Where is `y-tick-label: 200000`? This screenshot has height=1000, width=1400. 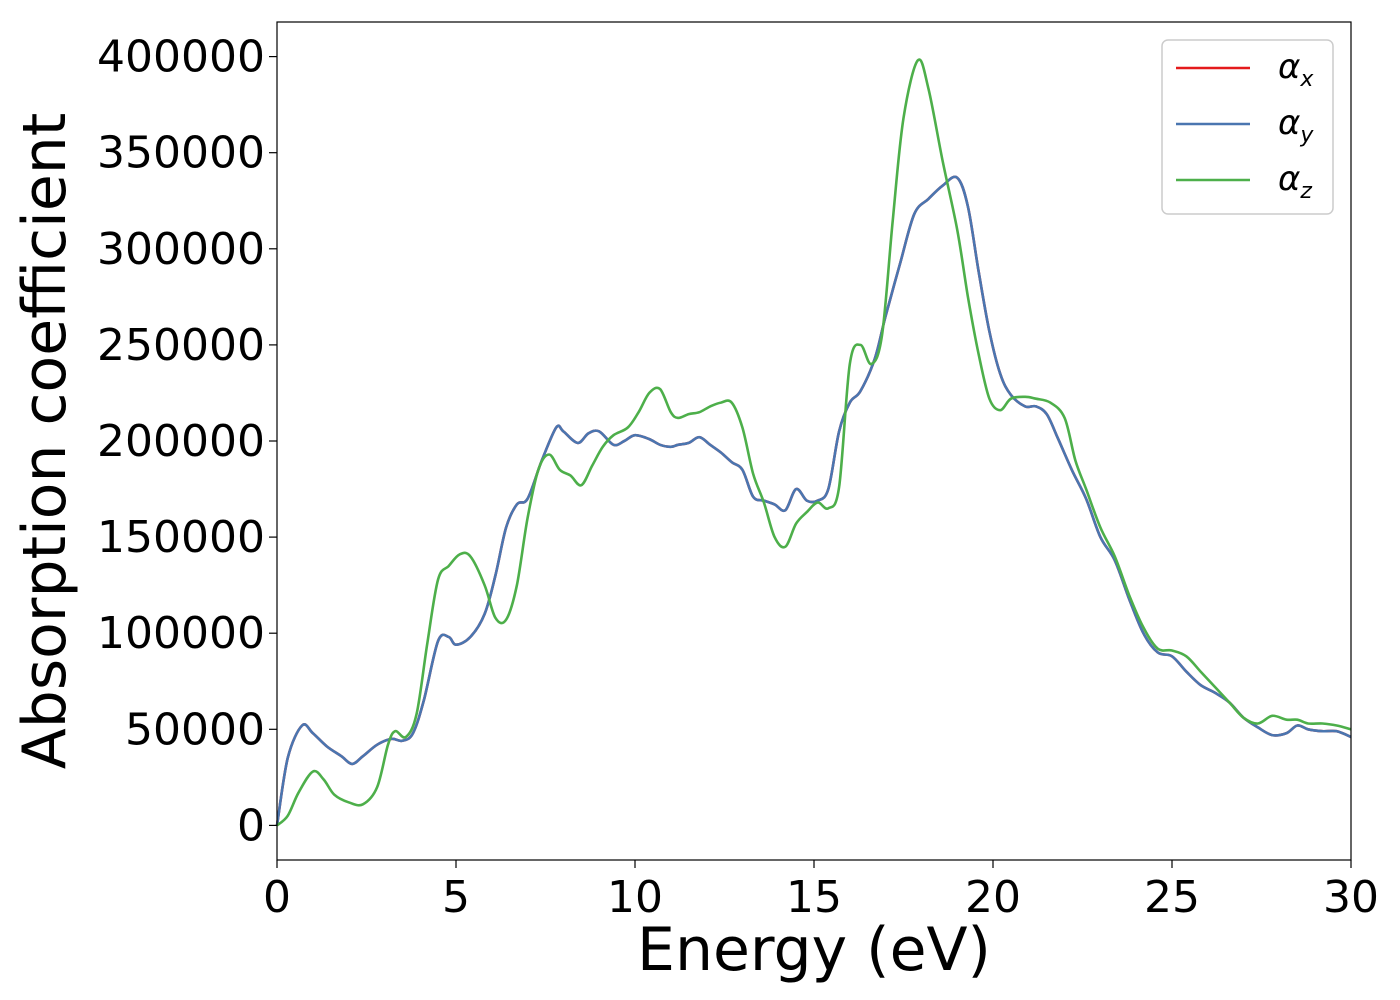
y-tick-label: 200000 is located at coordinates (181, 441).